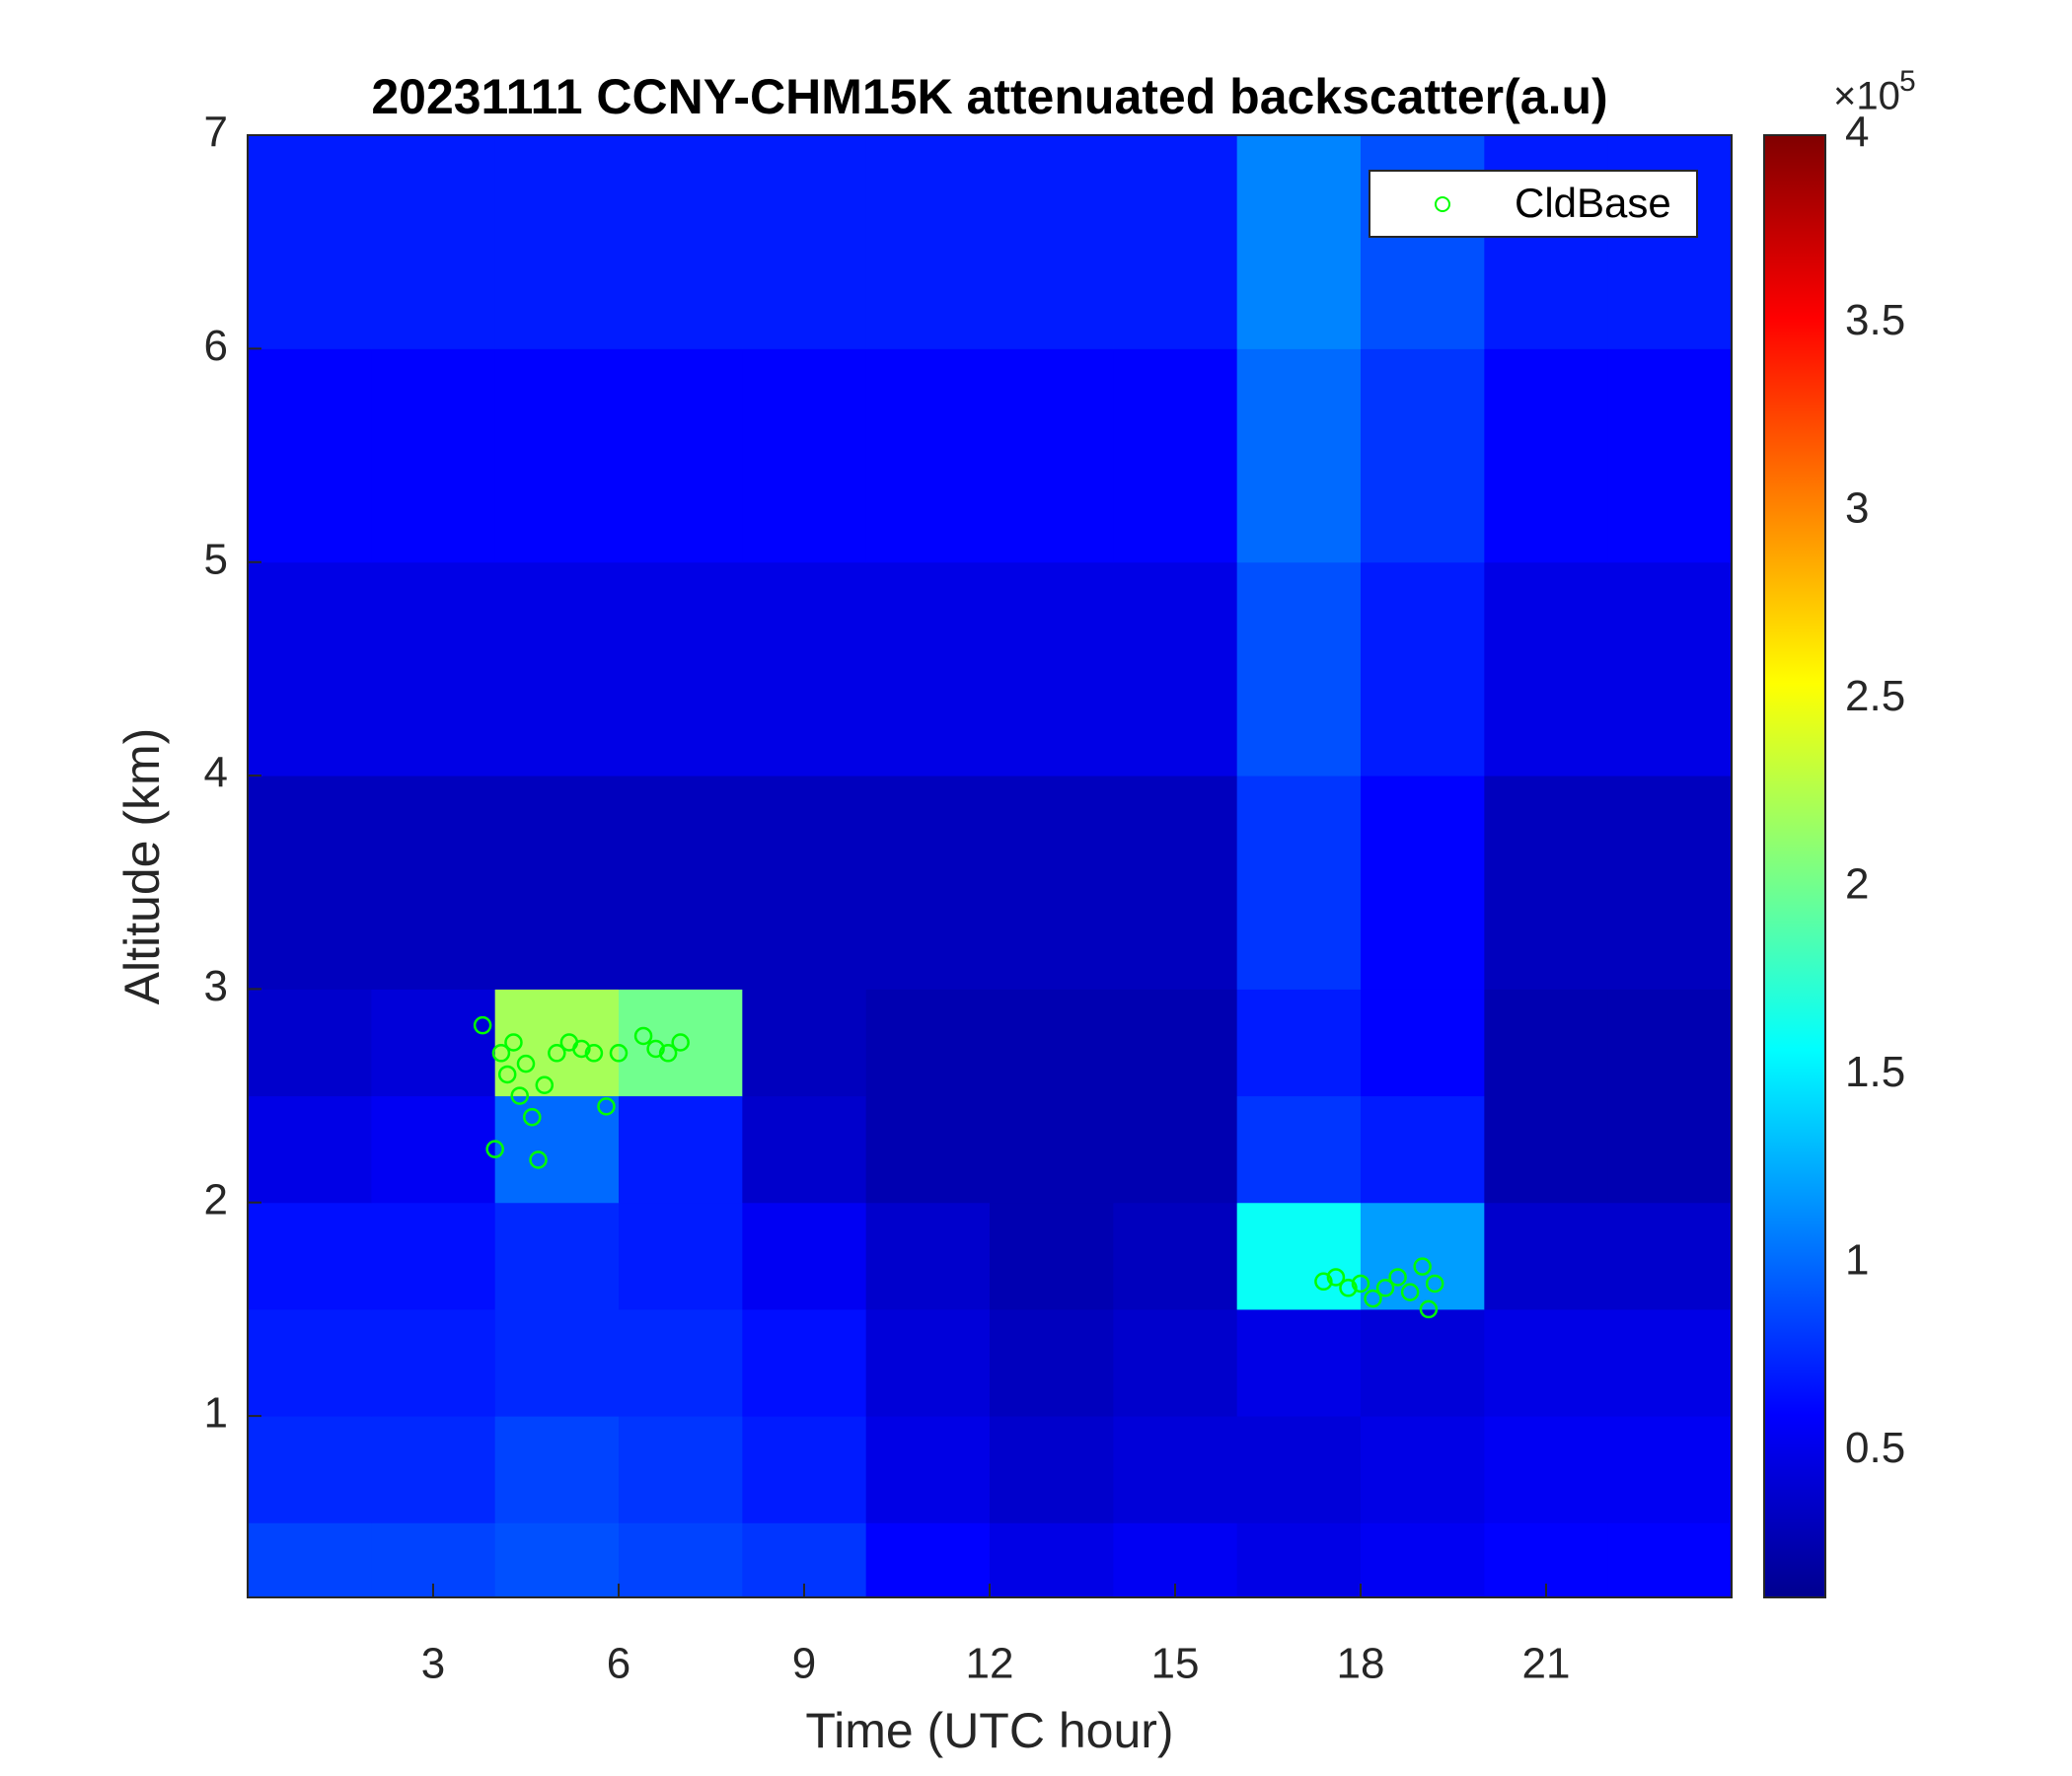  What do you see at coordinates (216, 346) in the screenshot?
I see `y-tick-label: 6` at bounding box center [216, 346].